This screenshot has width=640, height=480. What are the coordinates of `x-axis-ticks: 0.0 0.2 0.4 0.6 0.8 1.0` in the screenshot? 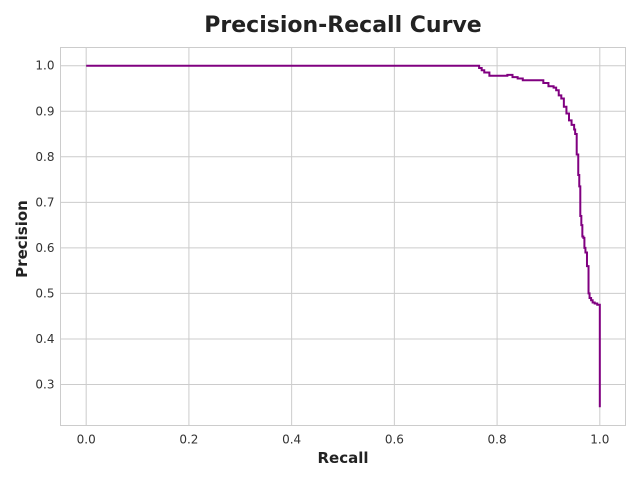 It's located at (343, 440).